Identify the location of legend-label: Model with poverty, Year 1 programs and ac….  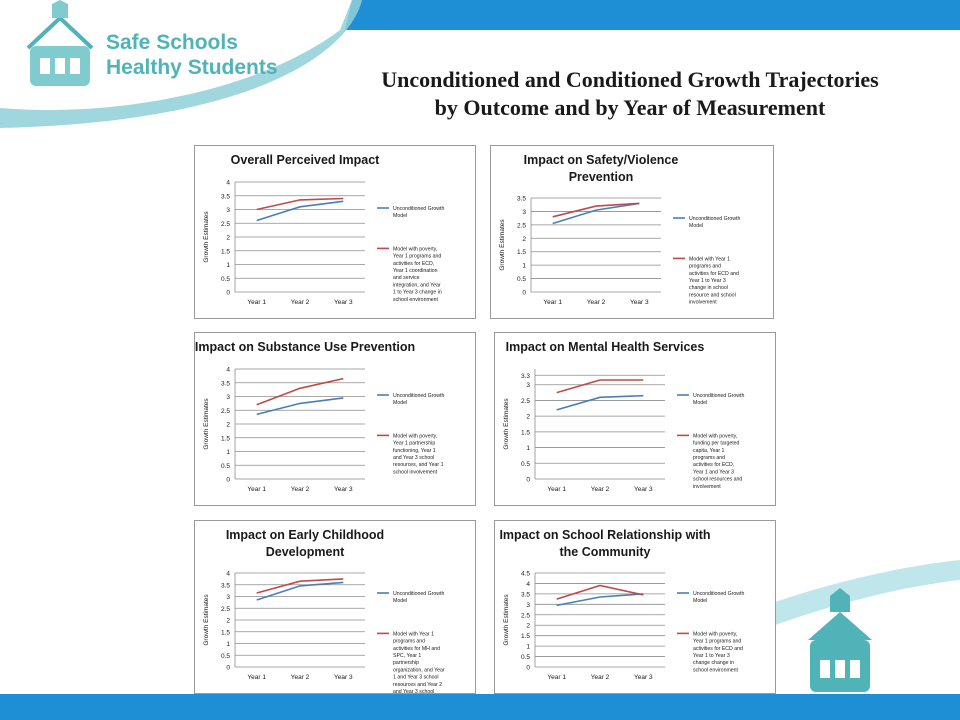
(417, 274).